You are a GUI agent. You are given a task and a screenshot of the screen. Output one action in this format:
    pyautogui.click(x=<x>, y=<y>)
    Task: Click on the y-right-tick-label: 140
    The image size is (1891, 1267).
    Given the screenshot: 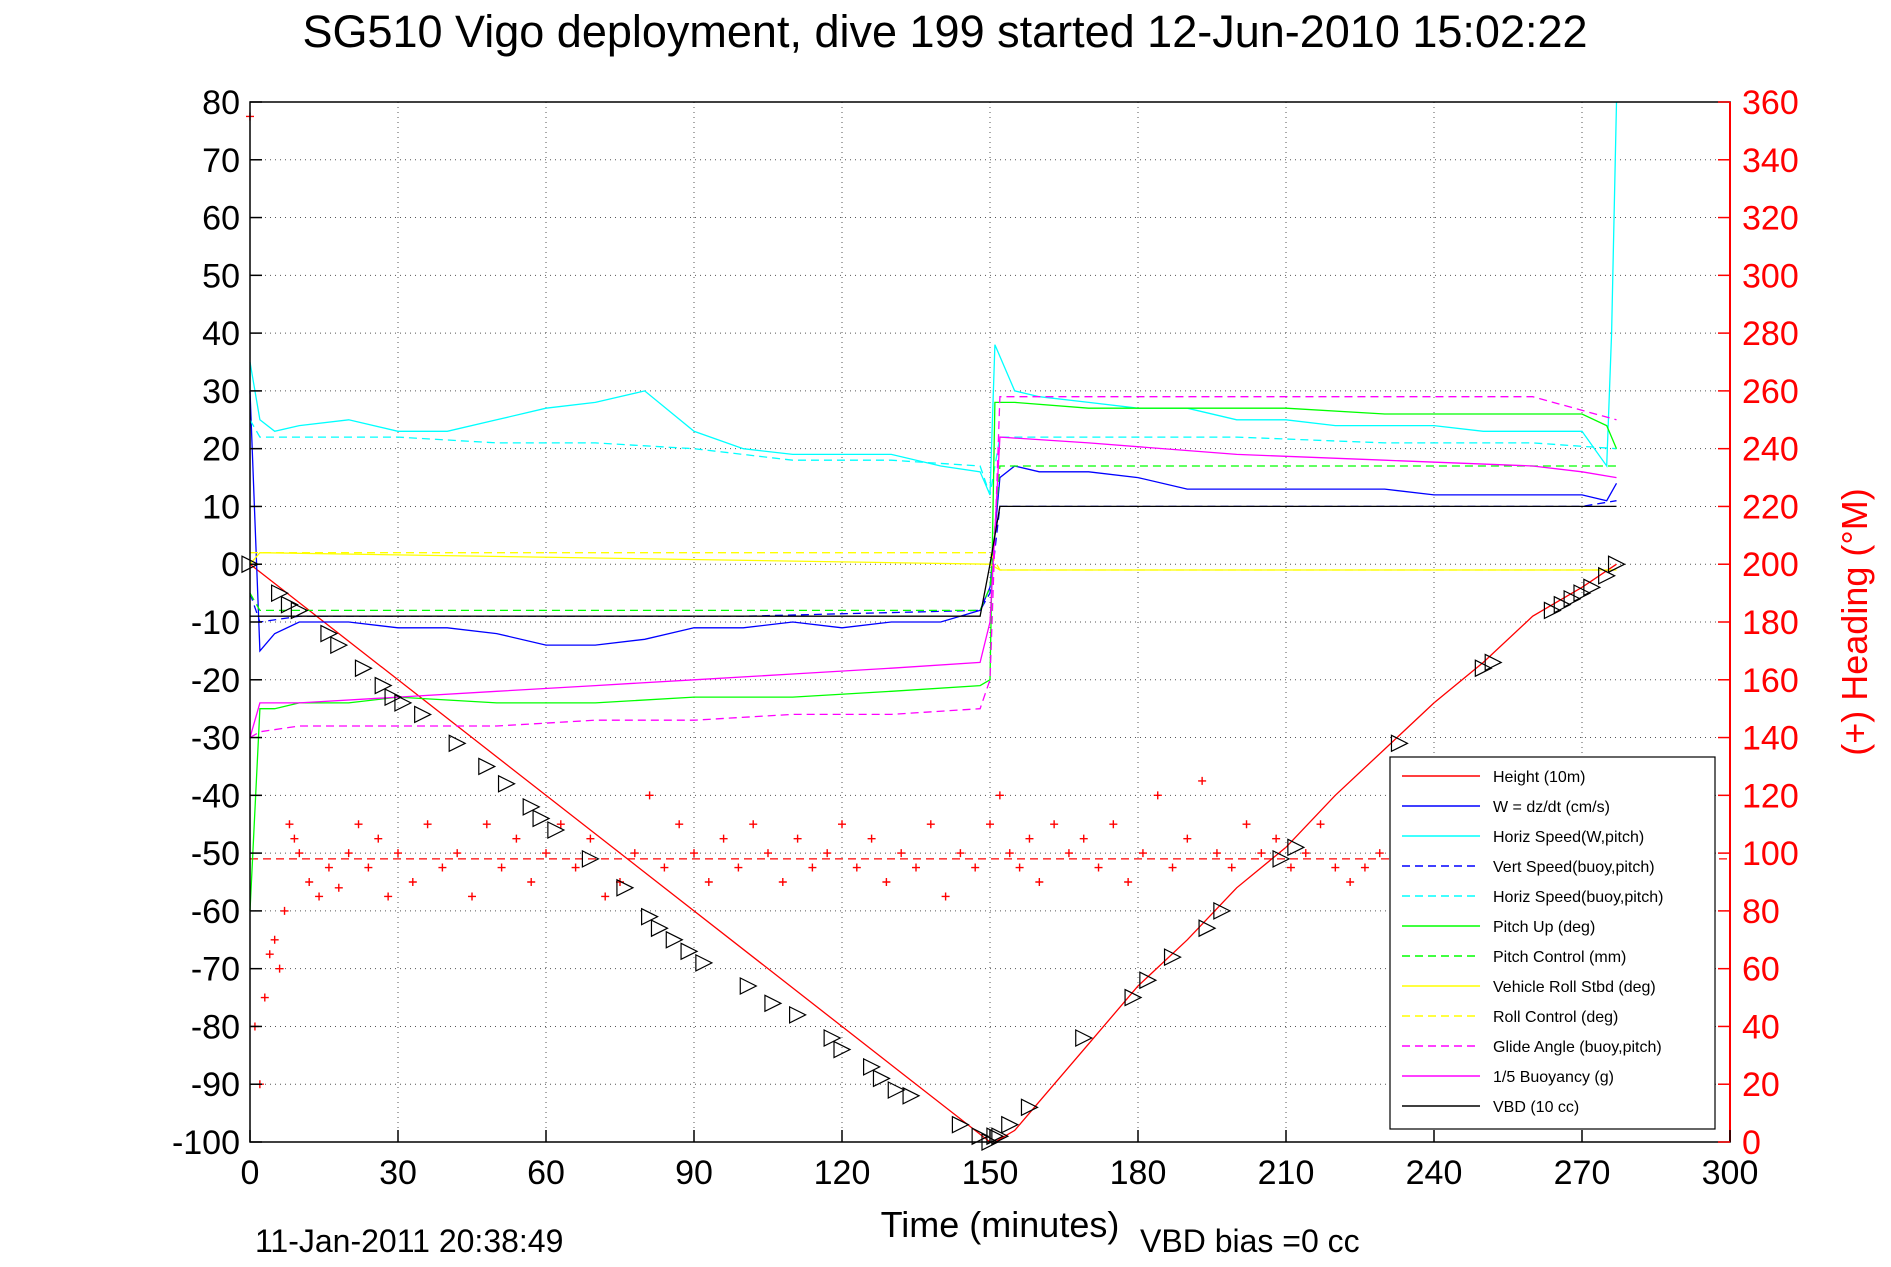 What is the action you would take?
    pyautogui.click(x=1770, y=739)
    